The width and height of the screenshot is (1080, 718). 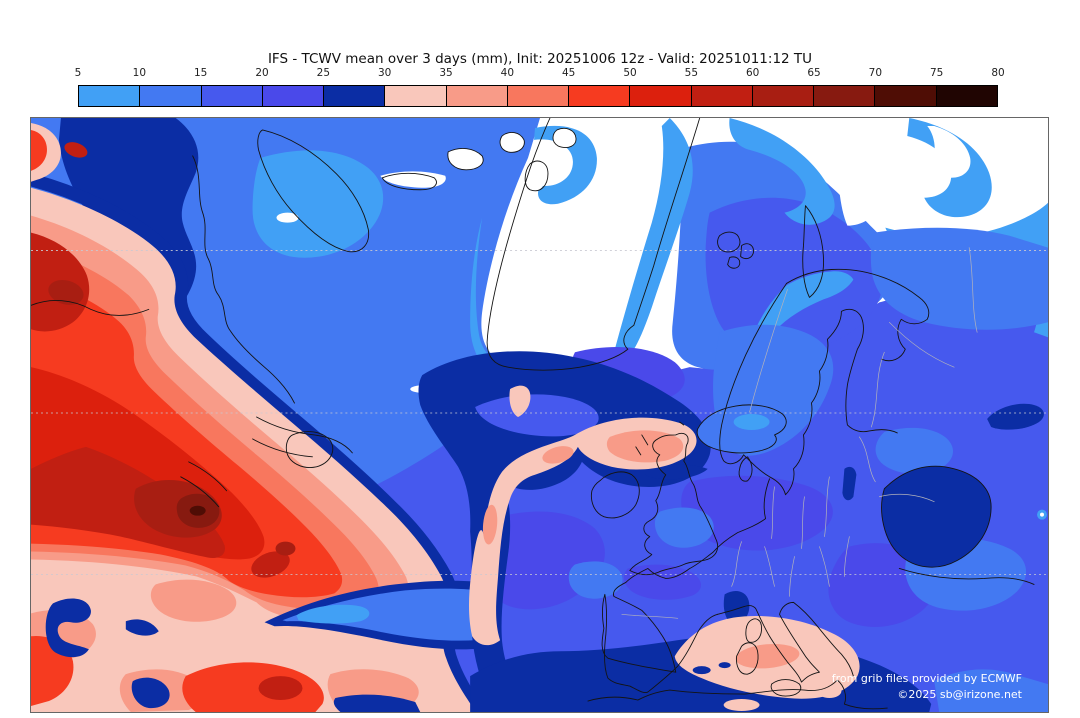 What do you see at coordinates (747, 658) in the screenshot?
I see `coast-sardinia` at bounding box center [747, 658].